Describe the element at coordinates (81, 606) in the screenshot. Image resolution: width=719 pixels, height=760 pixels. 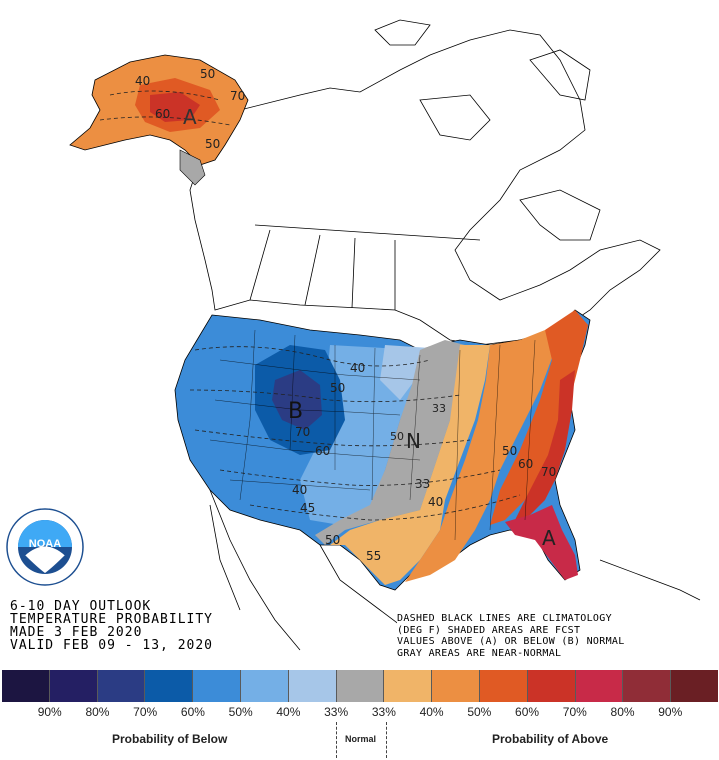
I see `title-line-1: 6-10 DAY OUTLOOK` at that location.